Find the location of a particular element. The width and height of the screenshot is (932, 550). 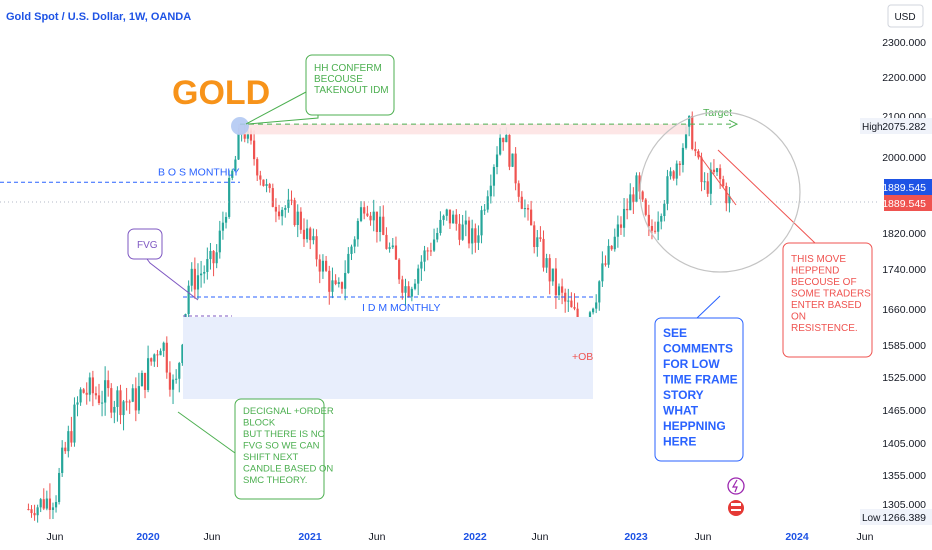

price-tick: 1525.000 is located at coordinates (904, 378).